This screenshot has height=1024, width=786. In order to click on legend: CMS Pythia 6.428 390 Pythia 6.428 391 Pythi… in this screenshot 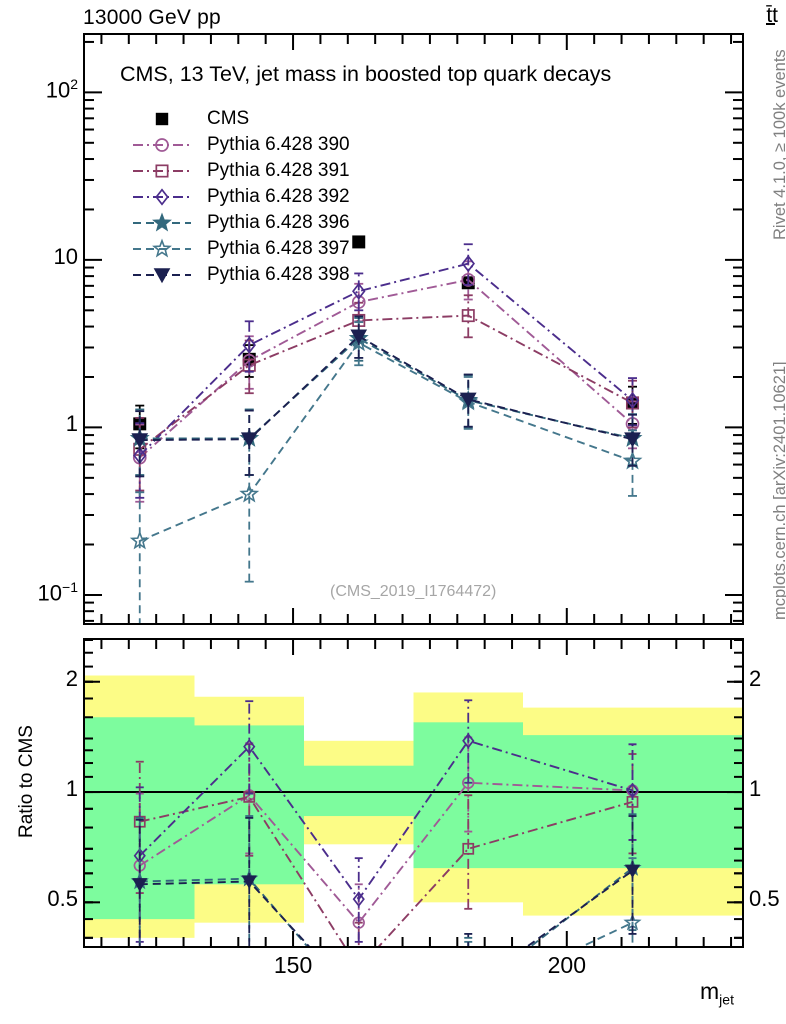, I will do `click(240, 197)`.